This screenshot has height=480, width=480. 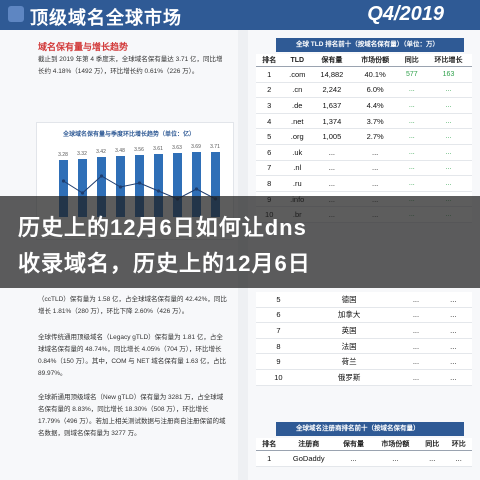 What do you see at coordinates (120, 151) in the screenshot?
I see `bar-value-label: 3.48` at bounding box center [120, 151].